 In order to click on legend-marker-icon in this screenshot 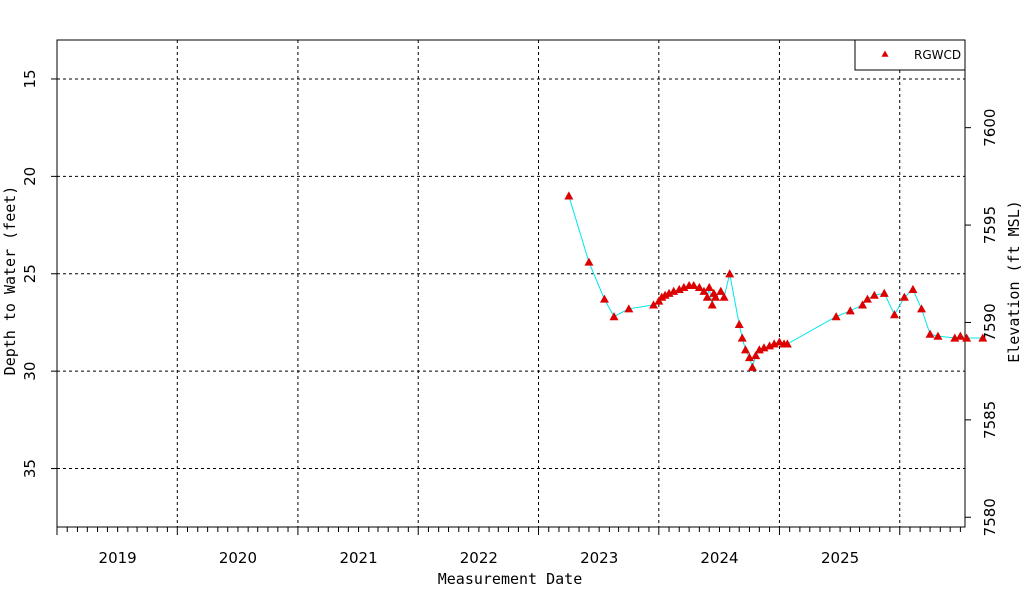, I will do `click(885, 53)`.